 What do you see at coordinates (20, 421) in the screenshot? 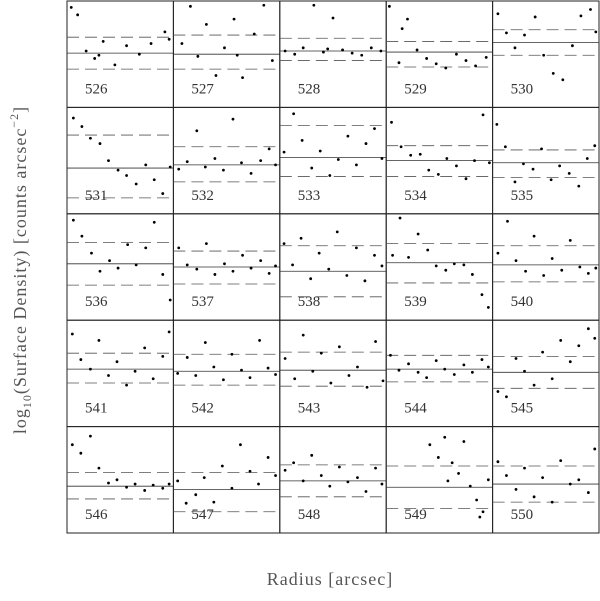
I see `y-label-part: log` at bounding box center [20, 421].